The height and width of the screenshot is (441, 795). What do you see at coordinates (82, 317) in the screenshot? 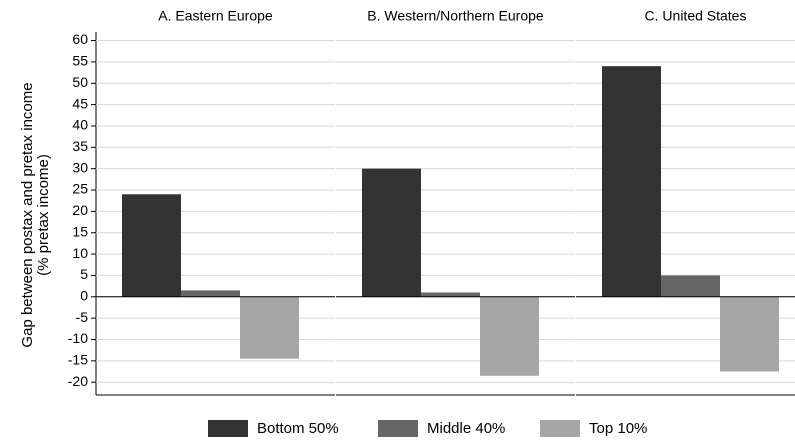
I see `y-tick-label: -5` at bounding box center [82, 317].